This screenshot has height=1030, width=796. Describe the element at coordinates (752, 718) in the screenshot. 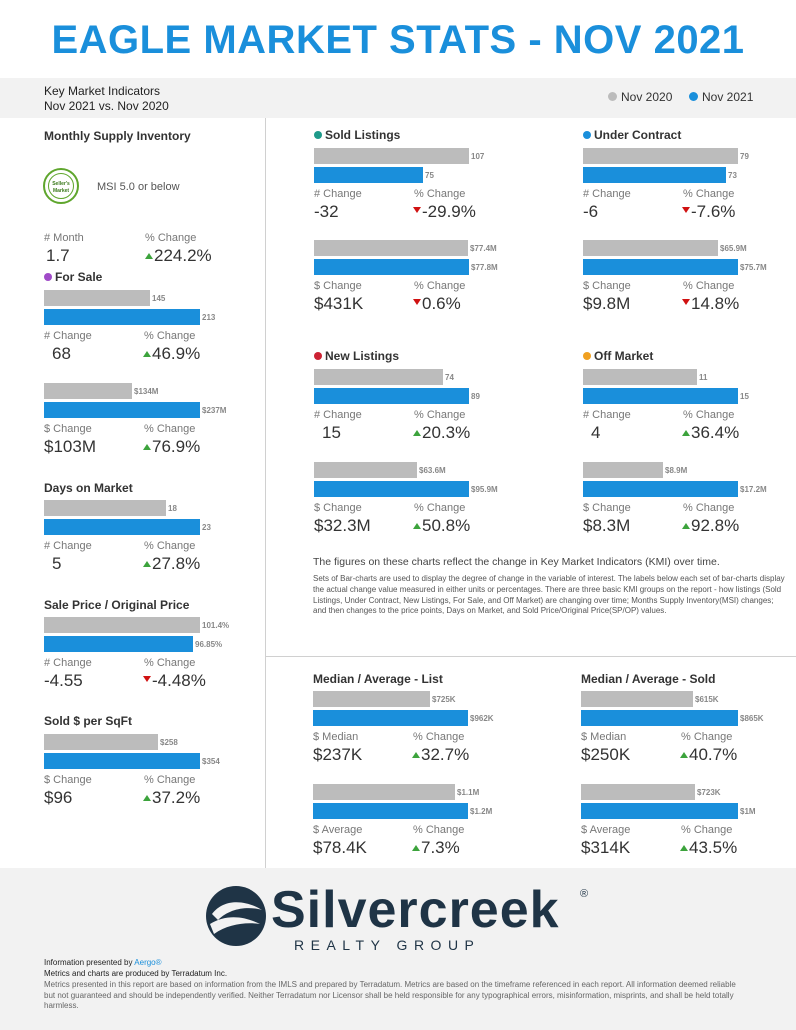

I see `sold_median-label-curr: $865K` at that location.